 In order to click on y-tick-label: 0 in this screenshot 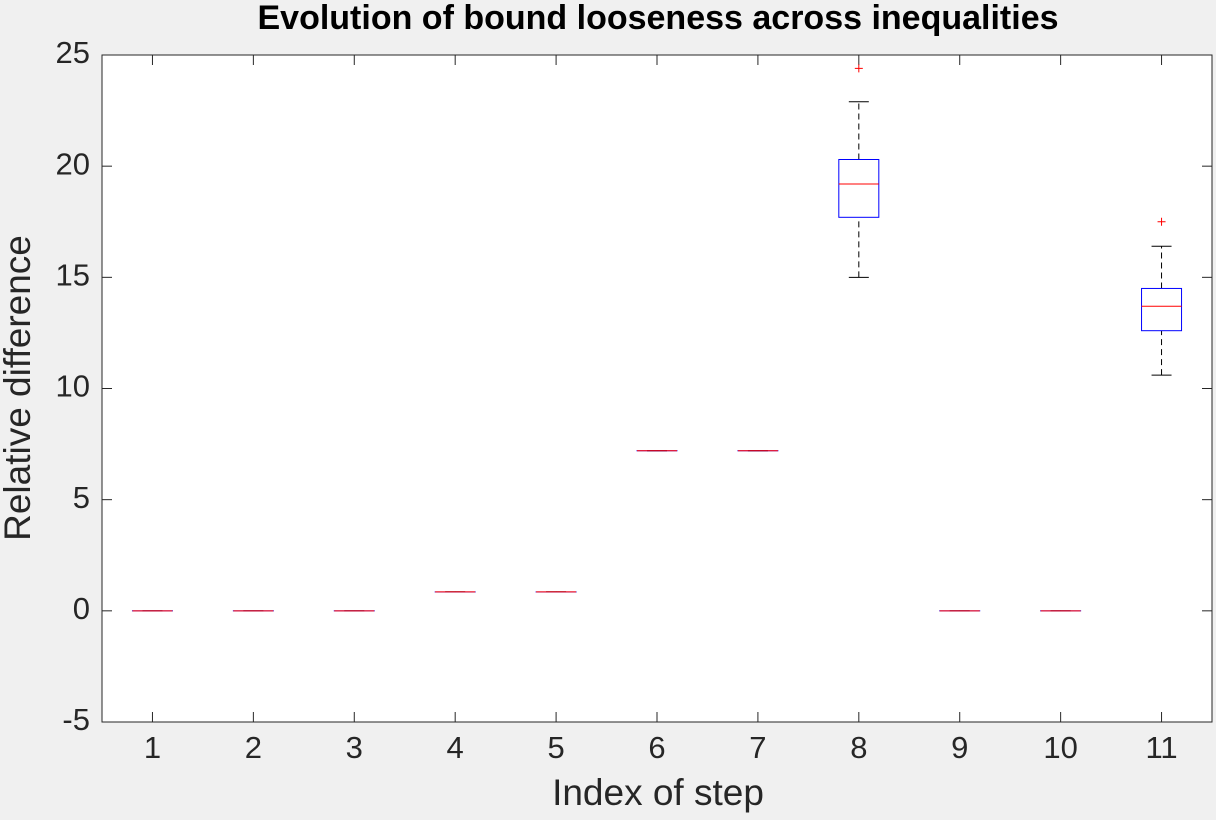, I will do `click(81, 608)`.